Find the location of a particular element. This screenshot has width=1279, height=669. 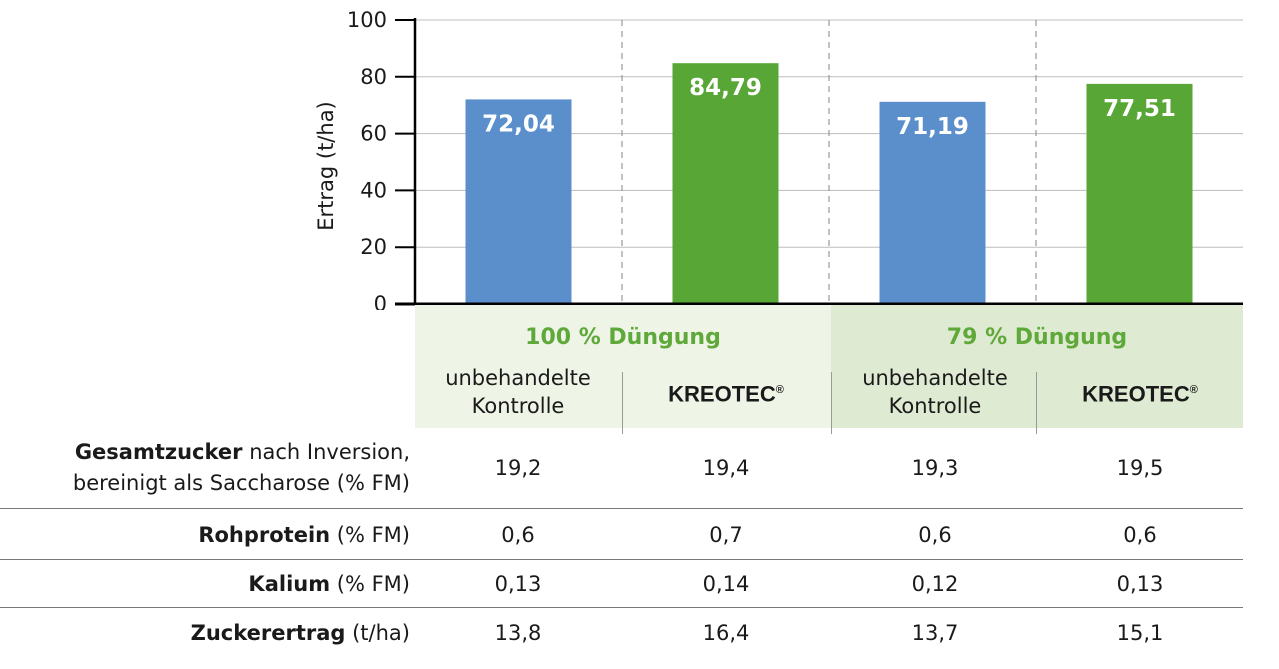

row-label-zuckerertrag: Zuckerertrag (t/ha) is located at coordinates (205, 633).